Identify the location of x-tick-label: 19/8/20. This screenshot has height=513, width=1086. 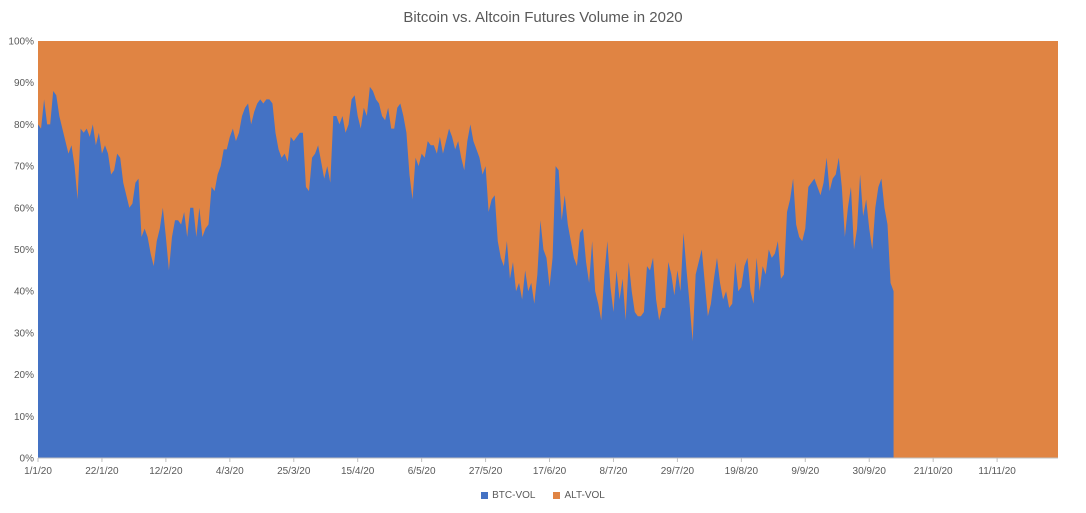
(742, 471).